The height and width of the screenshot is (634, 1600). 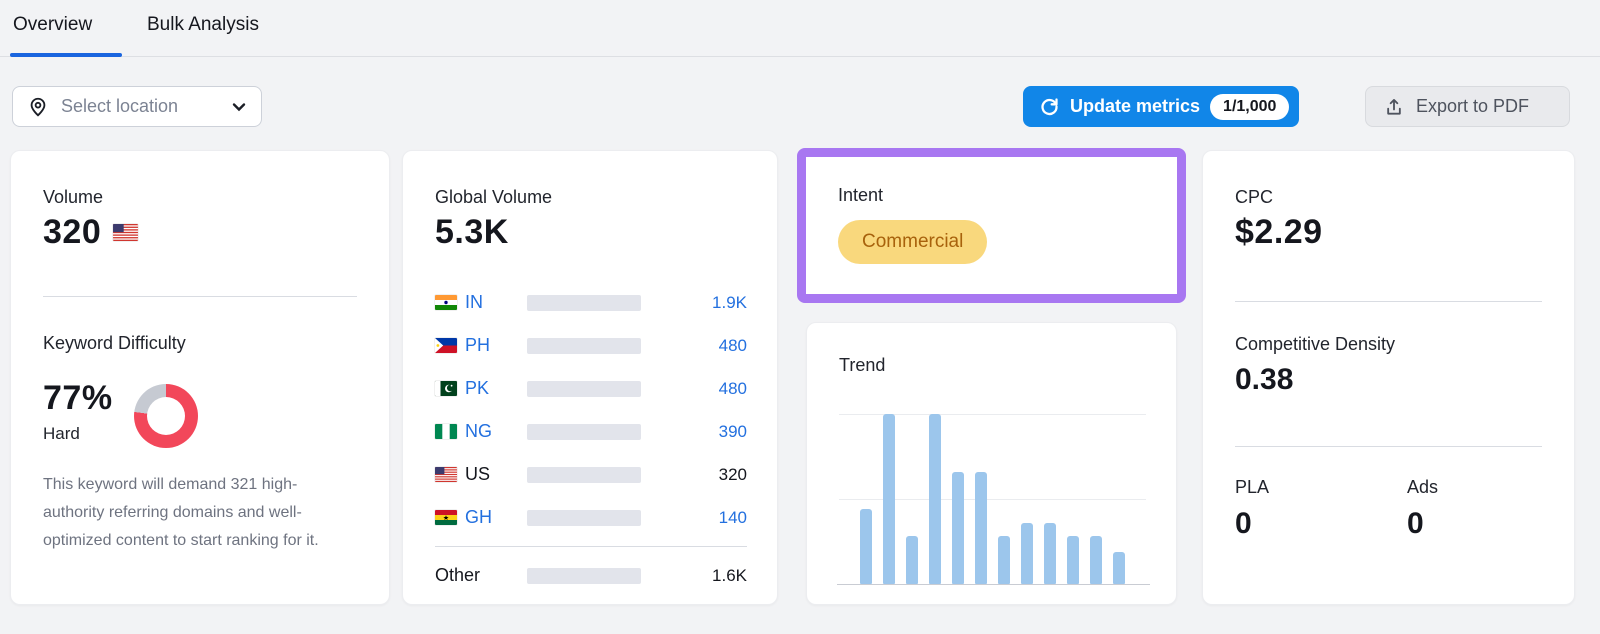 What do you see at coordinates (1264, 379) in the screenshot?
I see `competitive-density-value: 0.38` at bounding box center [1264, 379].